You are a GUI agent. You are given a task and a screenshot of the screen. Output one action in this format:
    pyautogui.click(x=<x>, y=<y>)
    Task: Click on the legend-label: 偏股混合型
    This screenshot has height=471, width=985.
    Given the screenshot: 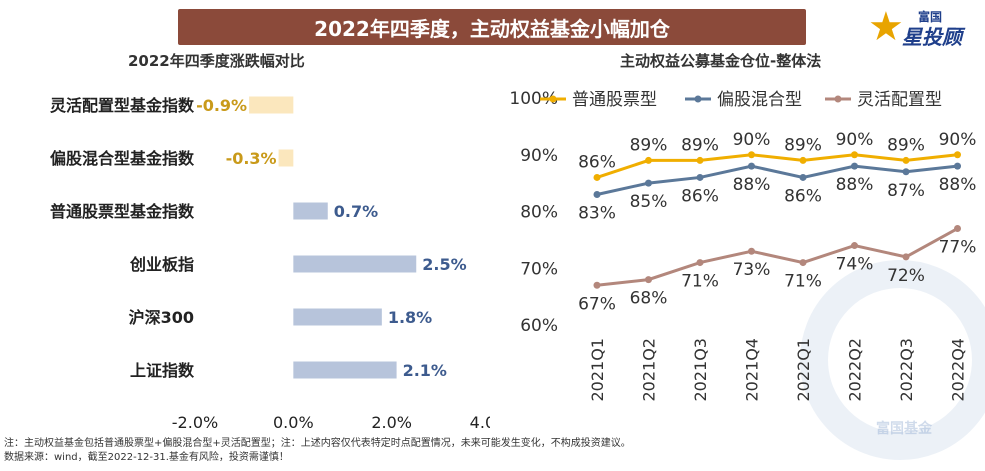 What is the action you would take?
    pyautogui.click(x=759, y=100)
    